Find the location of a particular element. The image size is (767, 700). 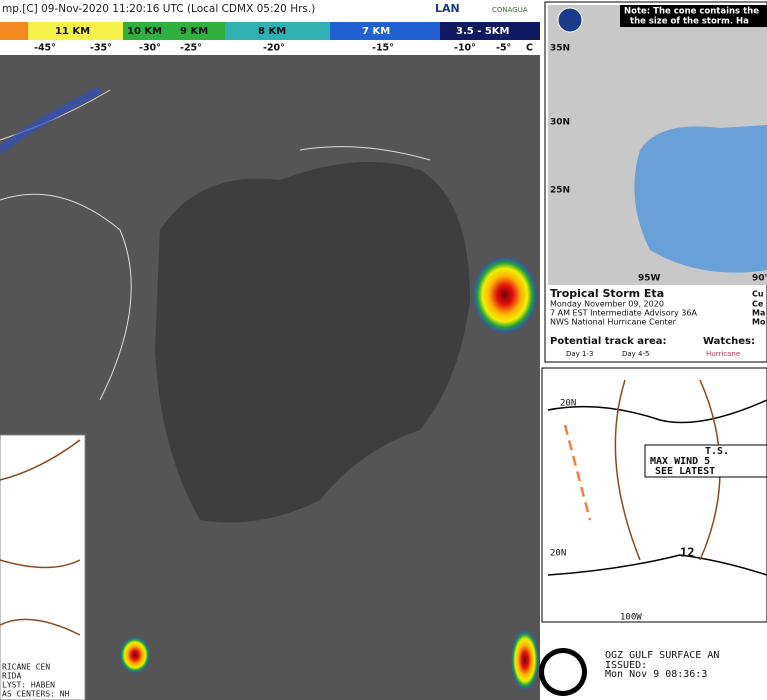

current-col: Cu is located at coordinates (758, 294).